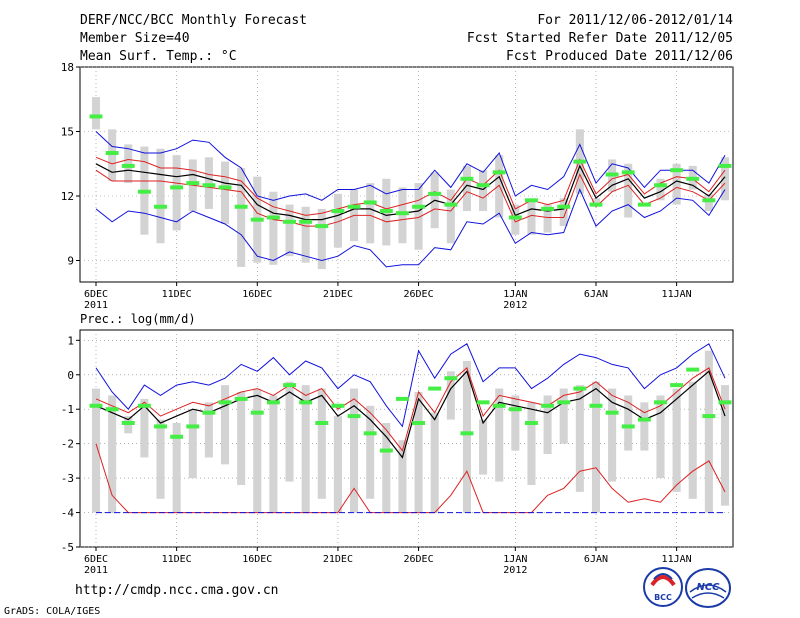 The height and width of the screenshot is (618, 800). I want to click on x-tick-label: 6JAN, so click(596, 559).